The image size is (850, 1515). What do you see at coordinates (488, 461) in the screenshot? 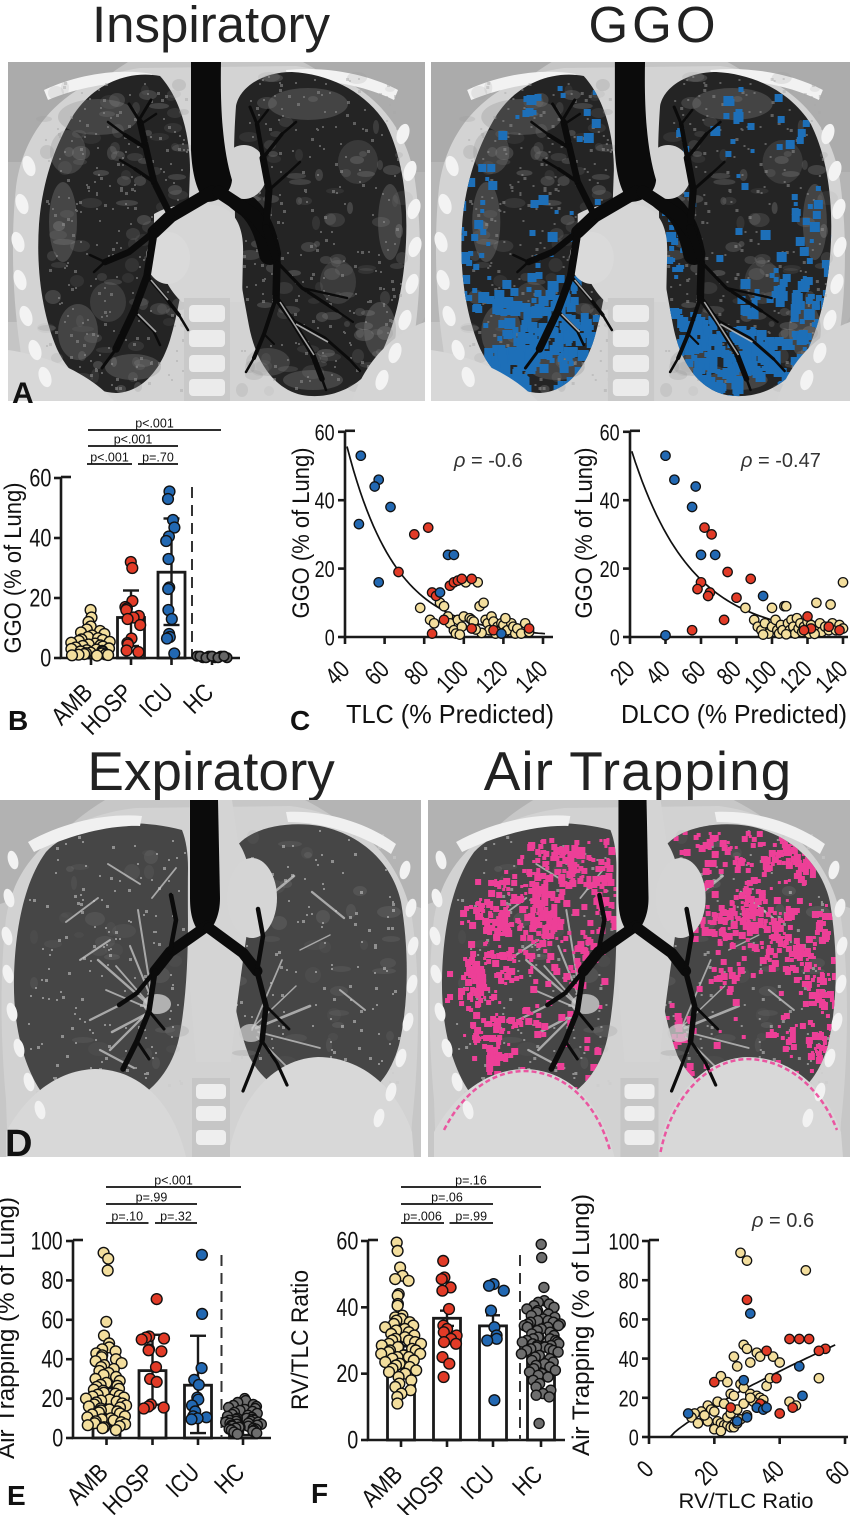
I see `svg-text: ρ = -0.6` at bounding box center [488, 461].